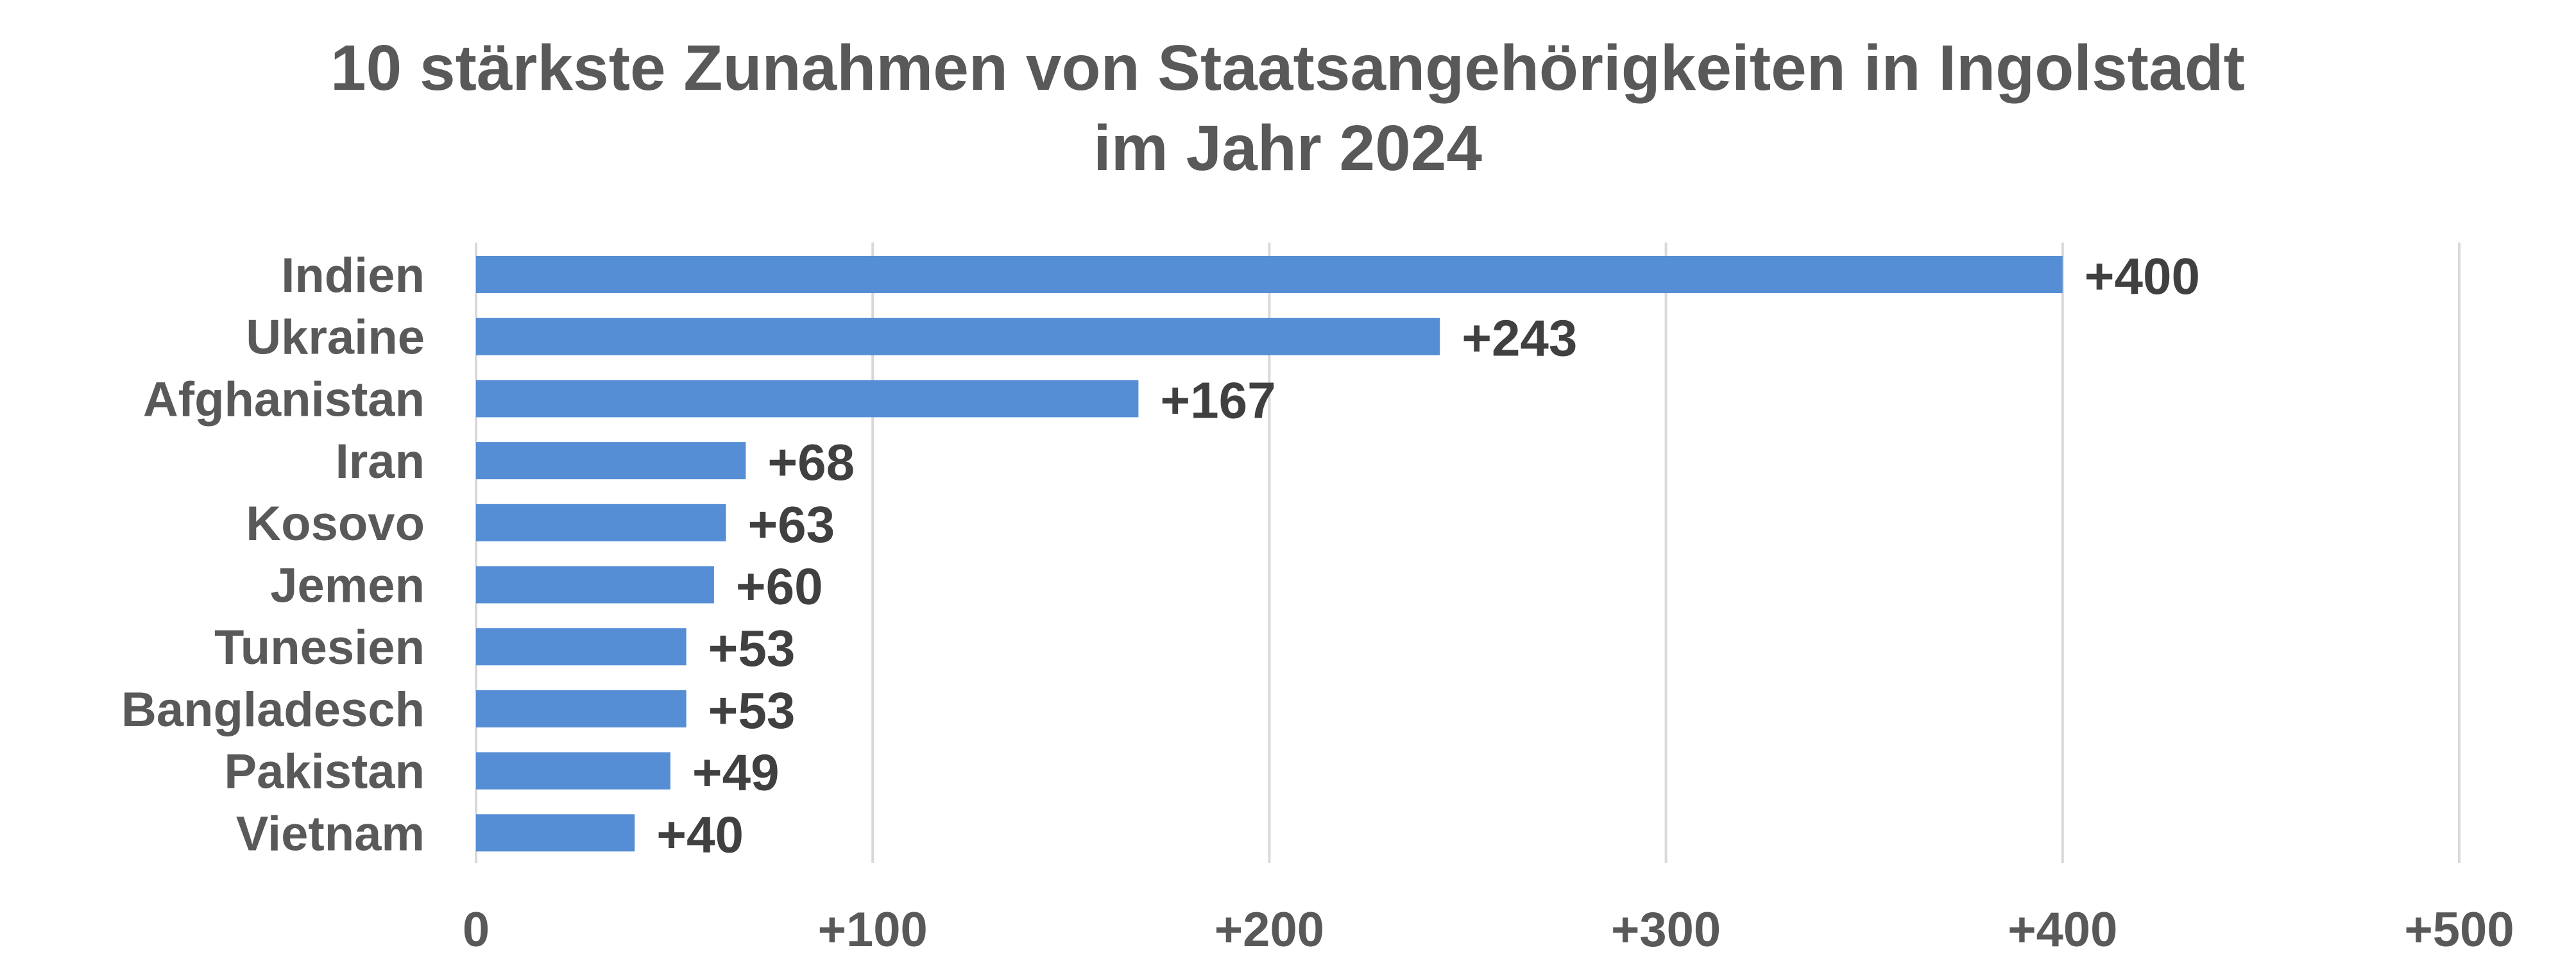 The width and height of the screenshot is (2576, 977). I want to click on data-label: +63, so click(791, 524).